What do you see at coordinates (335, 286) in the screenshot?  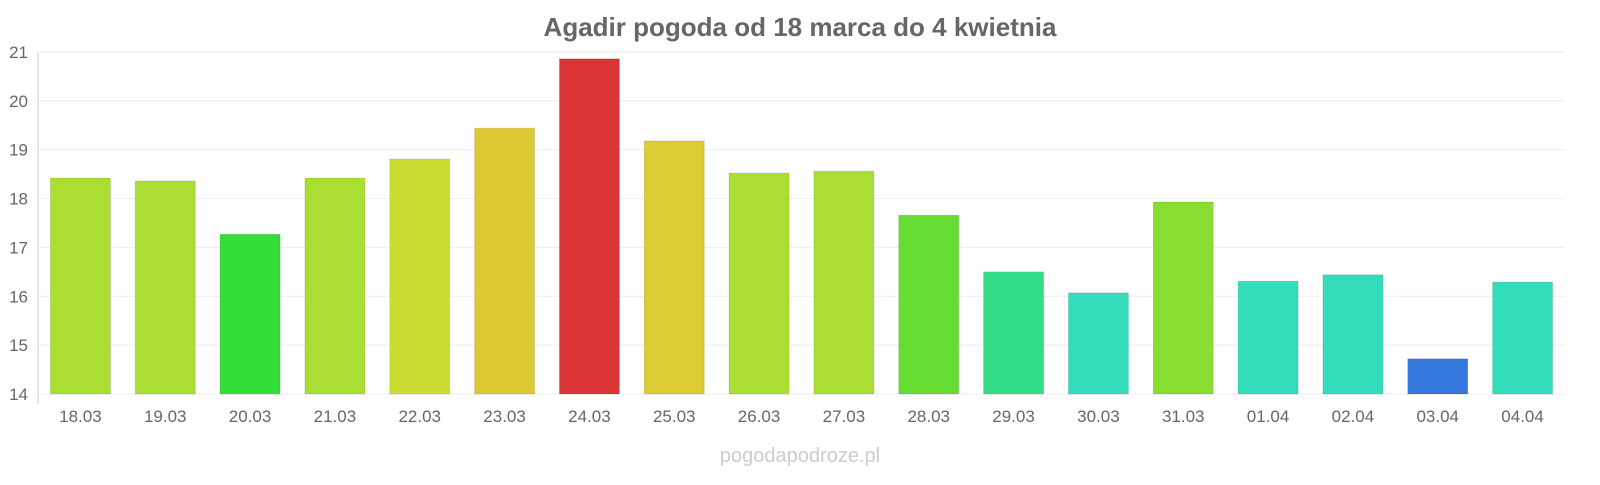 I see `bar-21.03` at bounding box center [335, 286].